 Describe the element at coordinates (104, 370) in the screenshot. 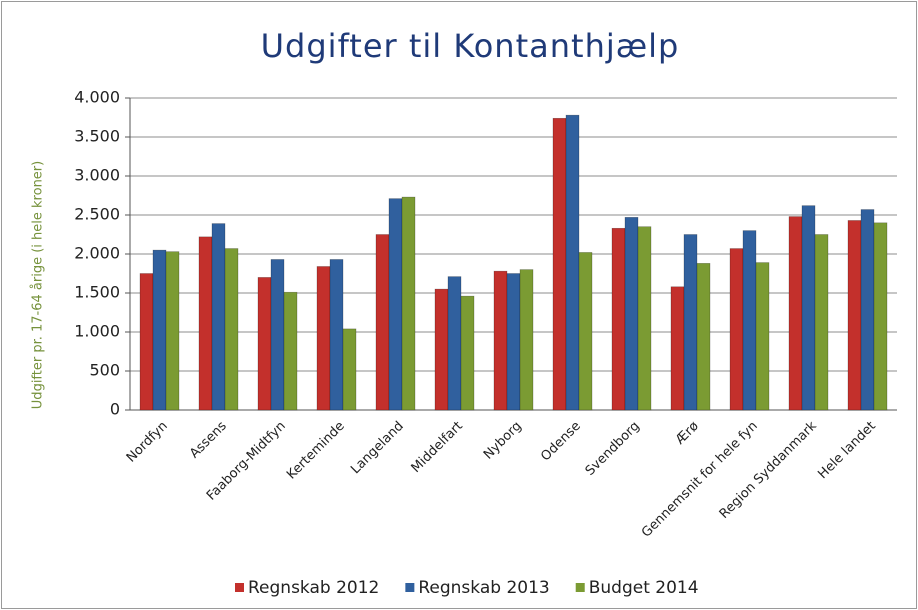

I see `y-tick-label: 500` at that location.